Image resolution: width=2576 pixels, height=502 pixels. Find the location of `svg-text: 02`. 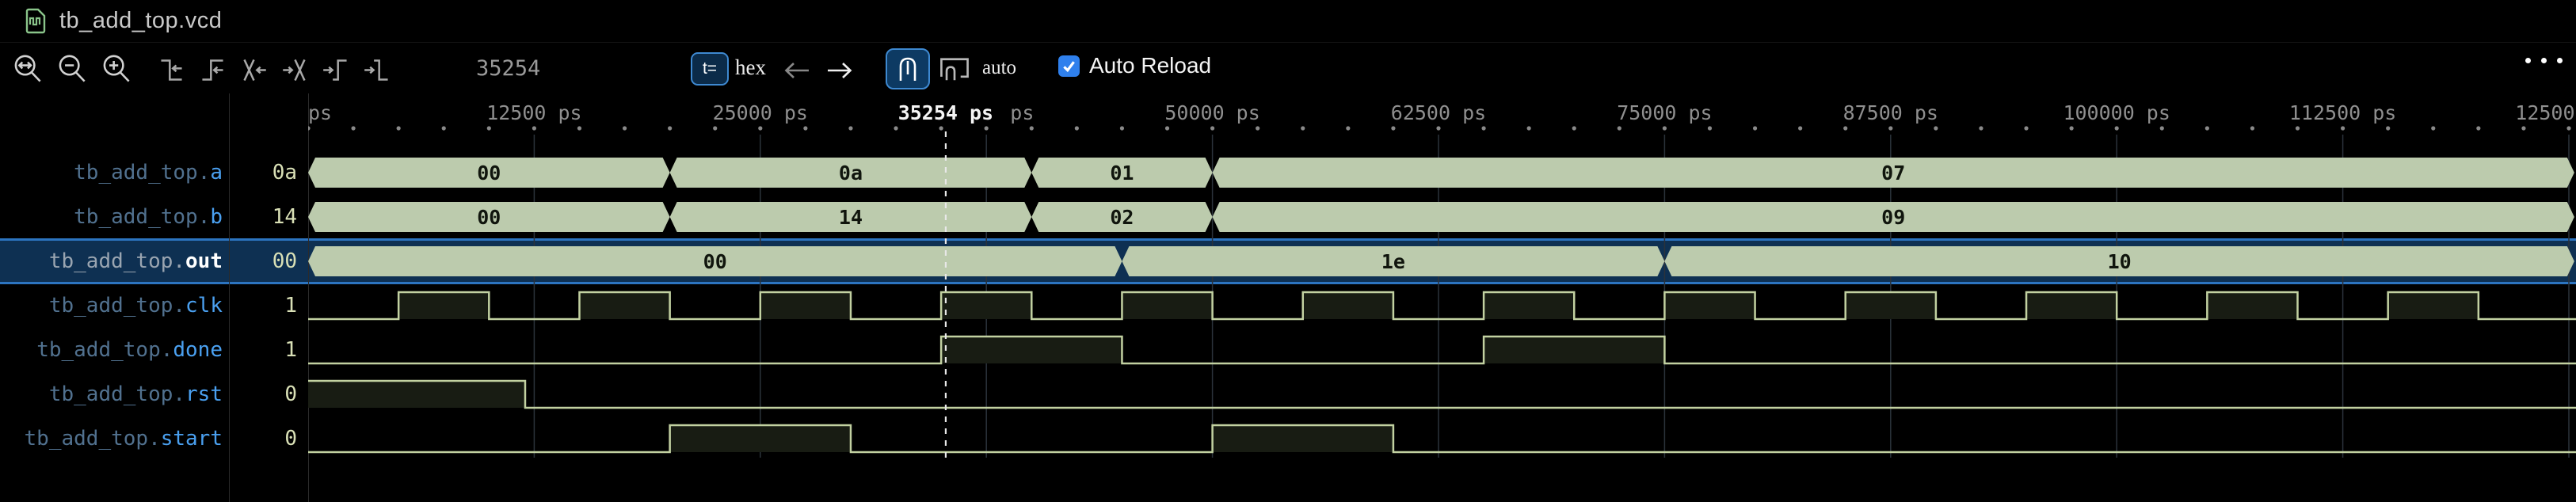

svg-text: 02 is located at coordinates (1122, 217).